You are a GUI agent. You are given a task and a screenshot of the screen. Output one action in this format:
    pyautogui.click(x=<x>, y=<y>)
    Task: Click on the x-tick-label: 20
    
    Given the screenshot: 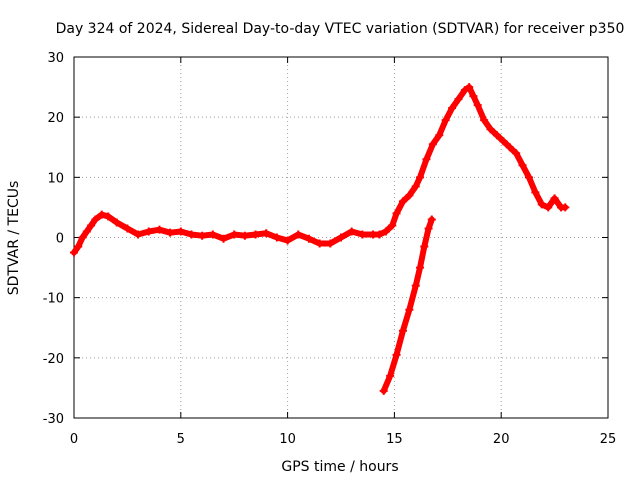 What is the action you would take?
    pyautogui.click(x=501, y=439)
    